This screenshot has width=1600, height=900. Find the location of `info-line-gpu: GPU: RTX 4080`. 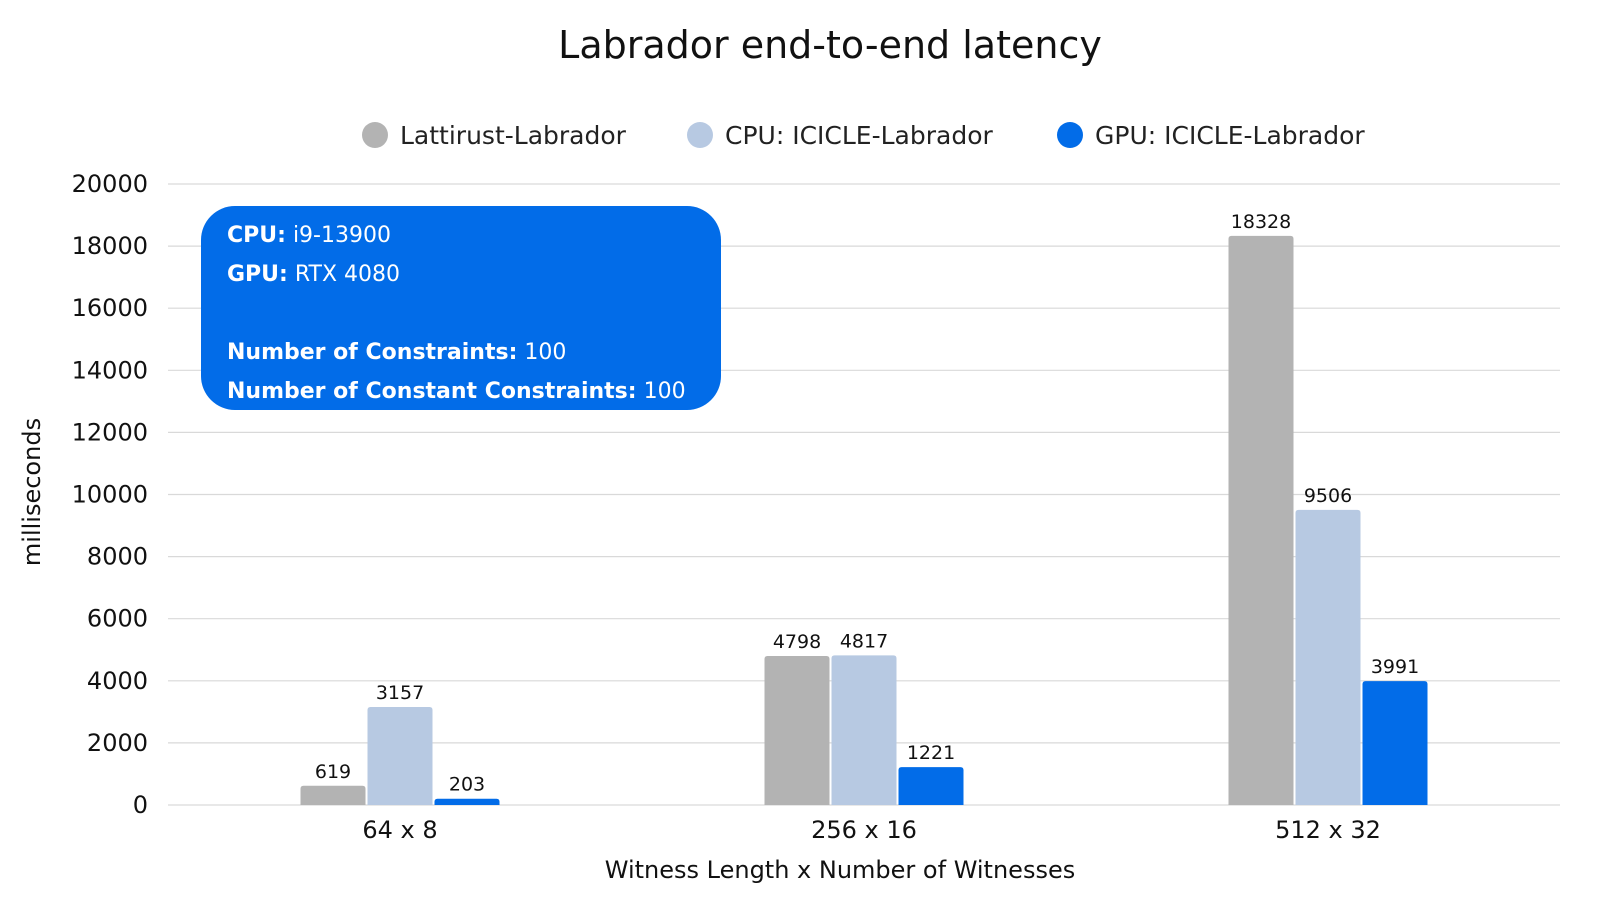

info-line-gpu: GPU: RTX 4080 is located at coordinates (474, 274).